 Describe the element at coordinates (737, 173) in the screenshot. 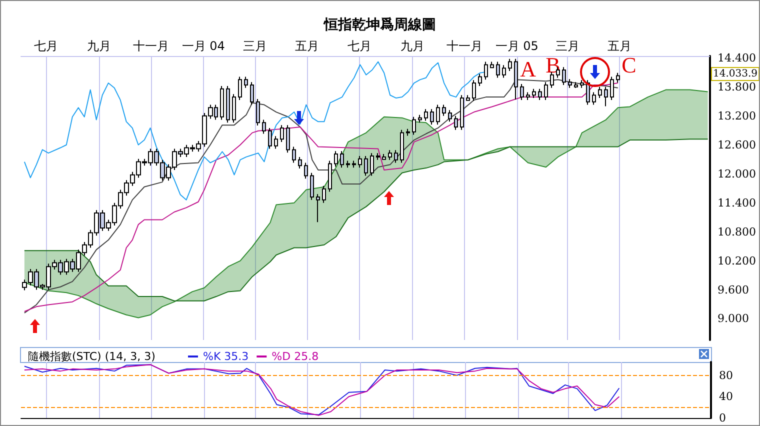

I see `y-tick-label: 12.000` at that location.